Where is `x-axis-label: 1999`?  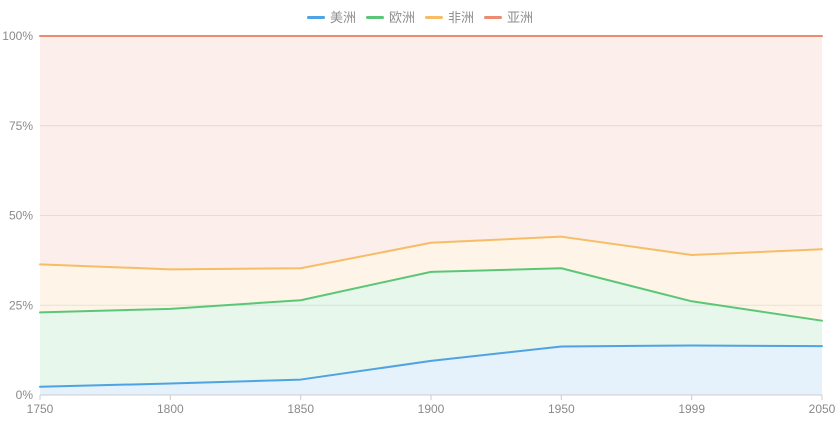
x-axis-label: 1999 is located at coordinates (691, 409).